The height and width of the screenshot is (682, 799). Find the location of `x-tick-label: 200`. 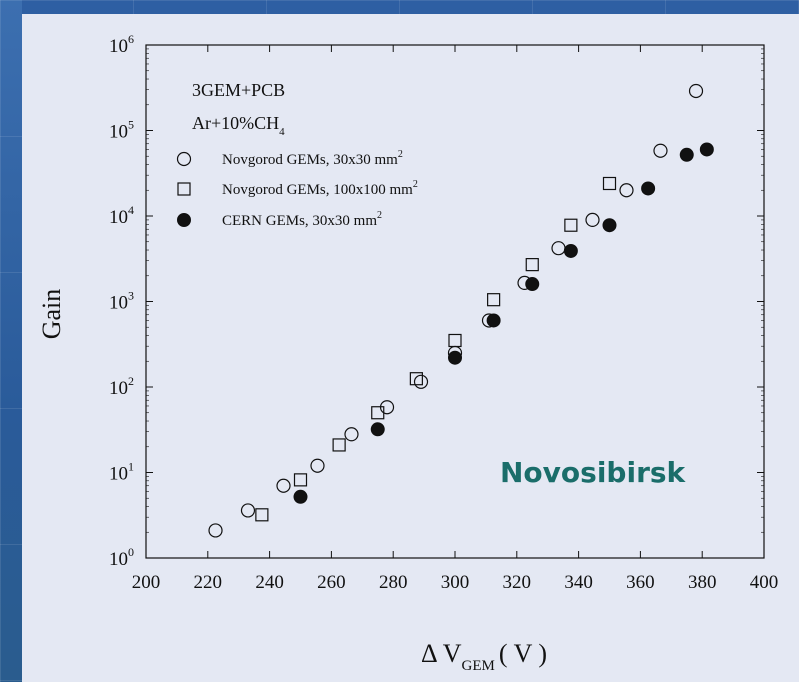

x-tick-label: 200 is located at coordinates (146, 582).